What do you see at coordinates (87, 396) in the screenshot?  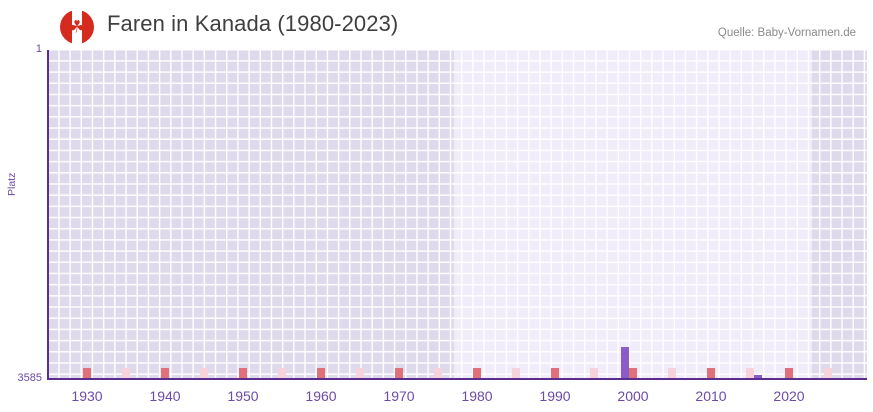 I see `x-tick-label: 1930` at bounding box center [87, 396].